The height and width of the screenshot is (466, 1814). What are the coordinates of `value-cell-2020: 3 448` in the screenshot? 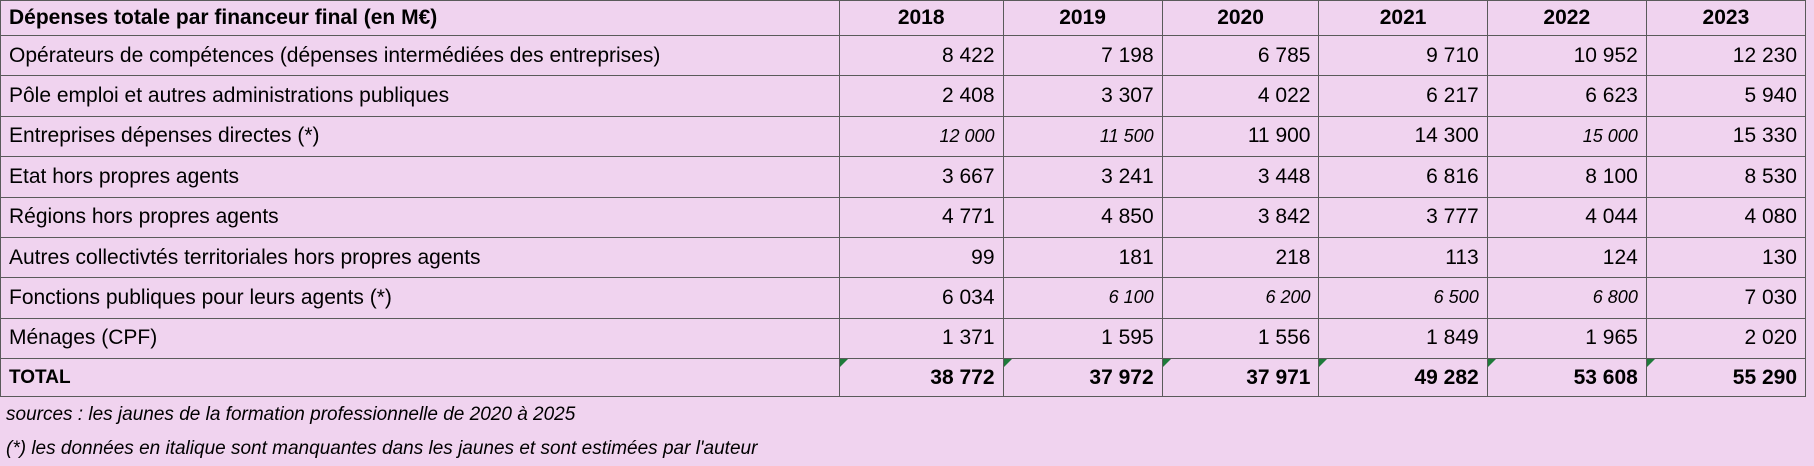 It's located at (1240, 177).